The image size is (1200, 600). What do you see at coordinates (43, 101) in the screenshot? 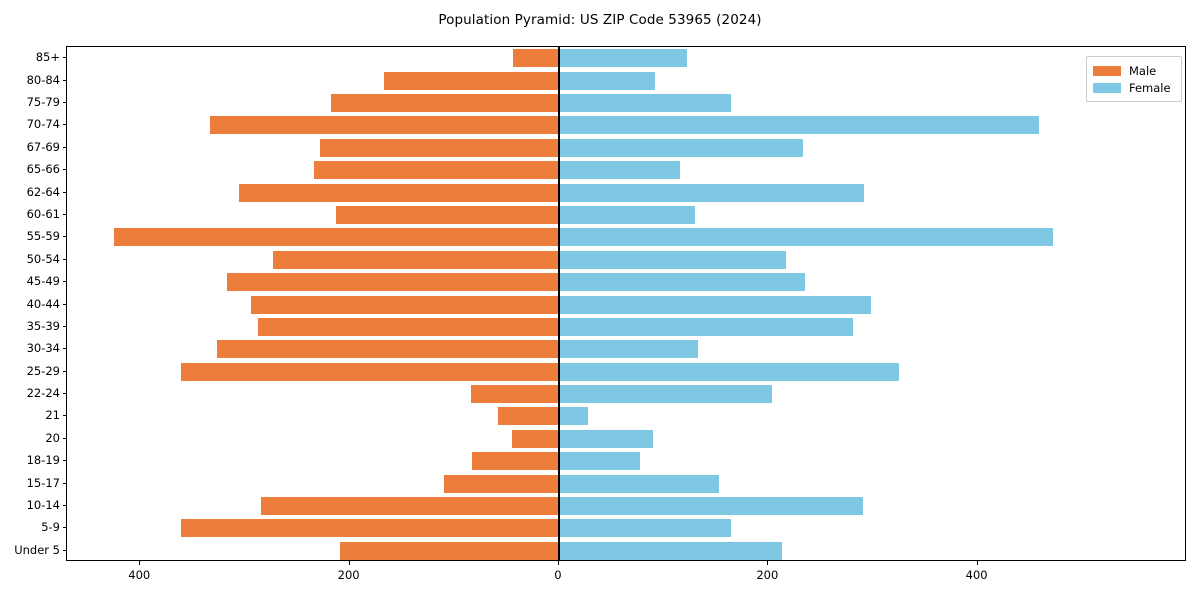
I see `y-axis-tick-label: 75-79` at bounding box center [43, 101].